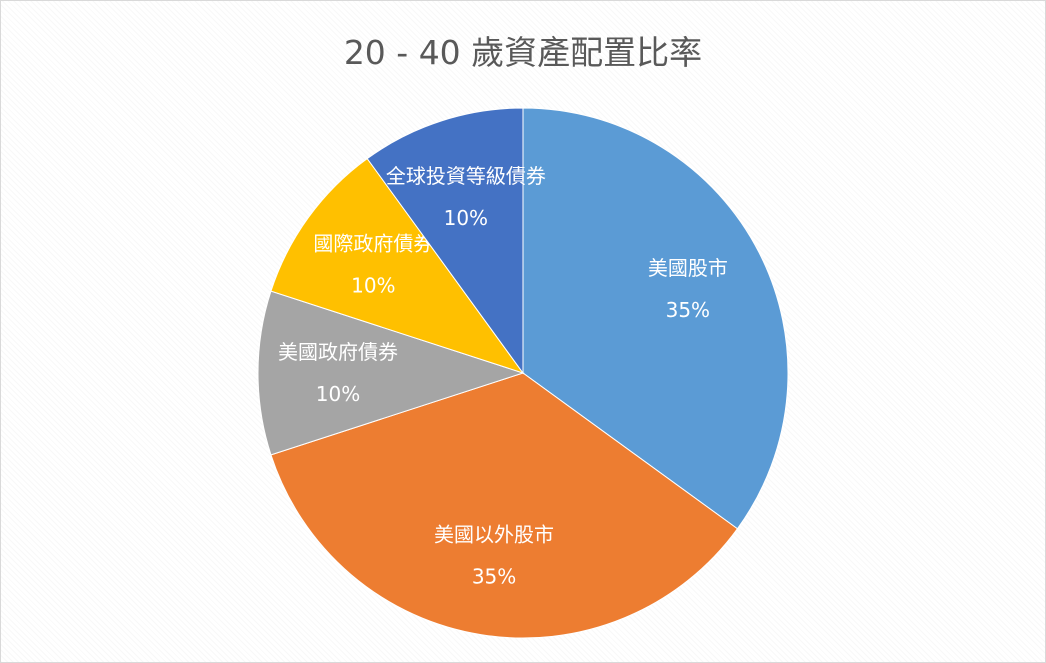 The height and width of the screenshot is (663, 1046). I want to click on slice-category-label-5: 全球投資等級債券, so click(466, 176).